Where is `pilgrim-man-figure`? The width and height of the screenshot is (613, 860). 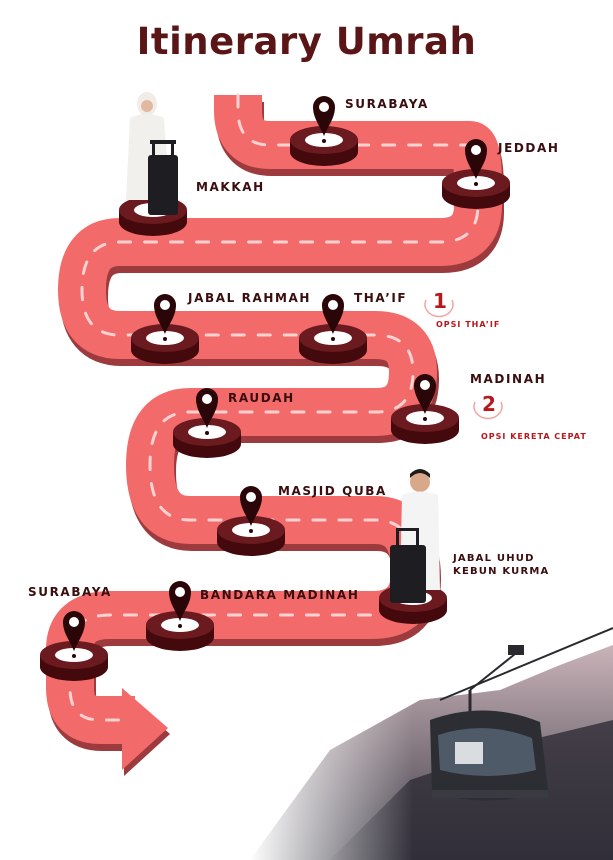 pilgrim-man-figure is located at coordinates (415, 536).